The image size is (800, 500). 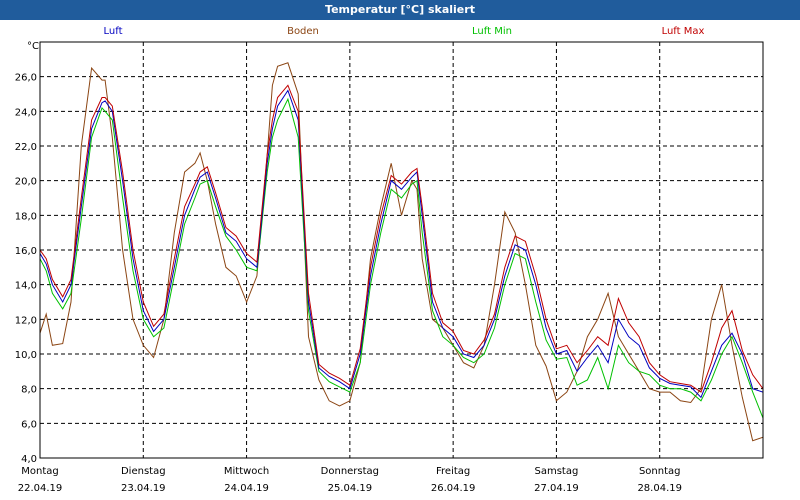 I want to click on legend: Luft Boden Luft Min Luft Max, so click(x=404, y=31).